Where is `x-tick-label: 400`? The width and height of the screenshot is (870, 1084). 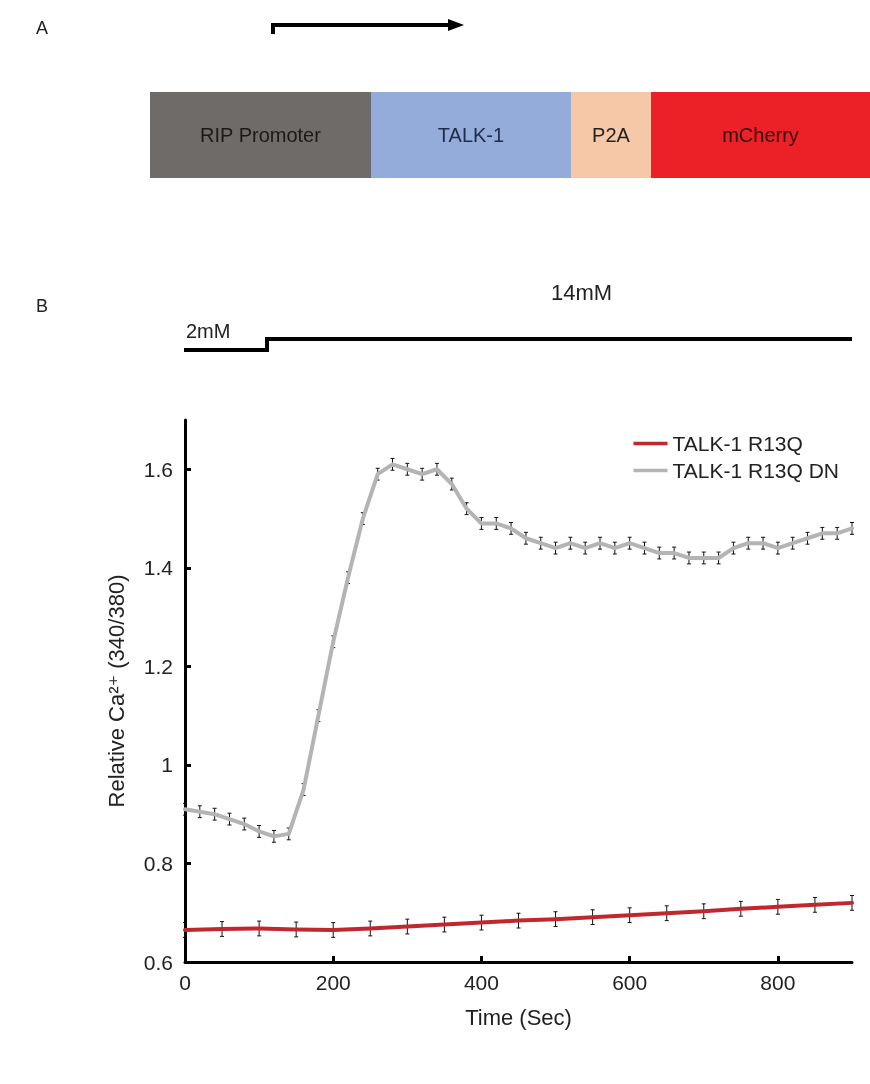 x-tick-label: 400 is located at coordinates (481, 982).